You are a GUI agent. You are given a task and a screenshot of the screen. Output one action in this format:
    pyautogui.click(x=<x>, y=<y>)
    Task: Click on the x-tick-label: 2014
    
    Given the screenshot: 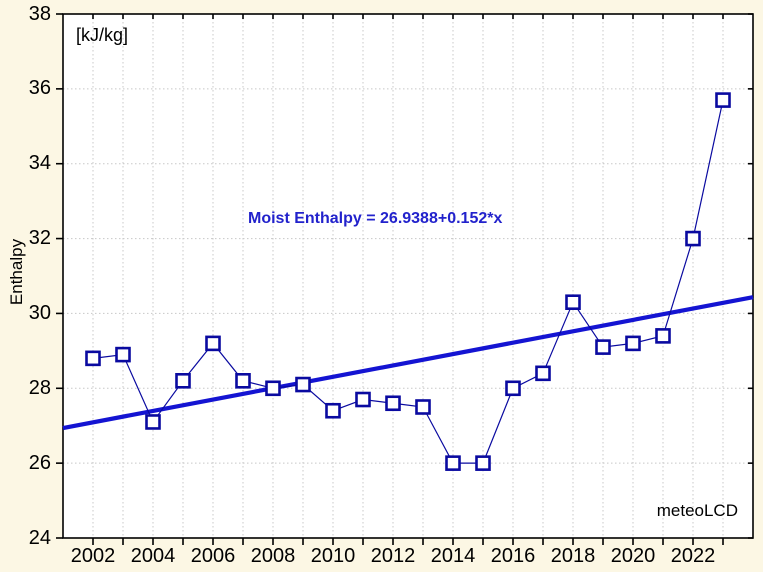 What is the action you would take?
    pyautogui.click(x=453, y=556)
    